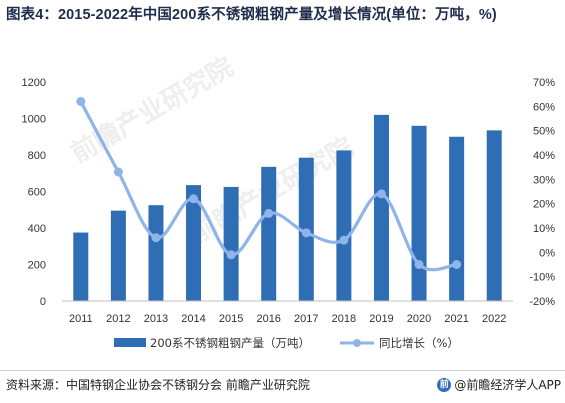 This screenshot has width=565, height=403. I want to click on x-tick-label: 2014, so click(193, 319).